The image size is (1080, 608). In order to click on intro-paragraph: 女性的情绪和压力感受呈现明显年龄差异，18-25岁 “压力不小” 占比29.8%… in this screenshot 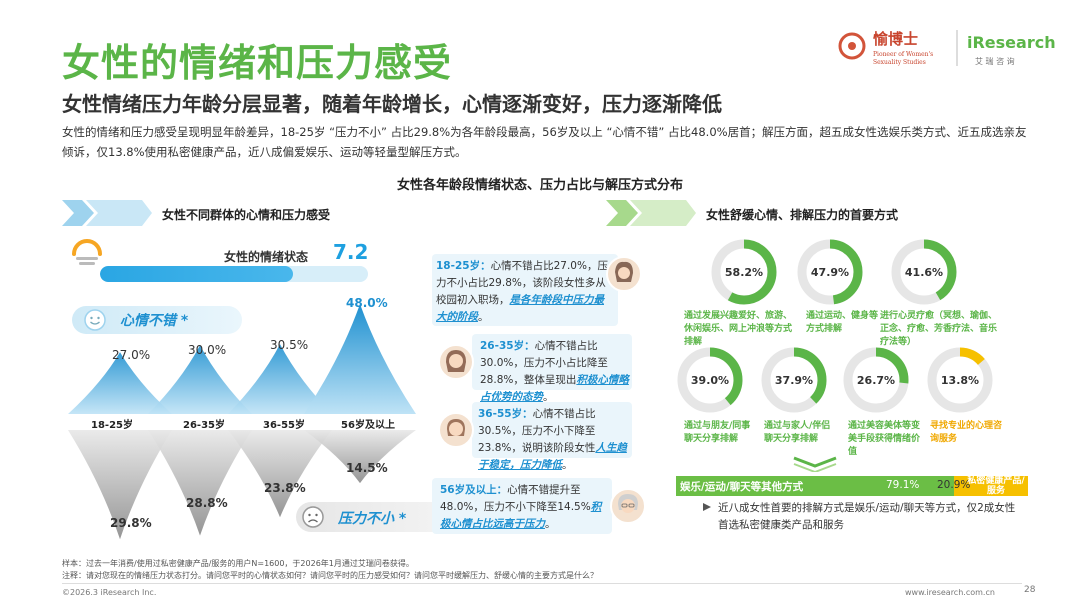, I will do `click(544, 142)`.